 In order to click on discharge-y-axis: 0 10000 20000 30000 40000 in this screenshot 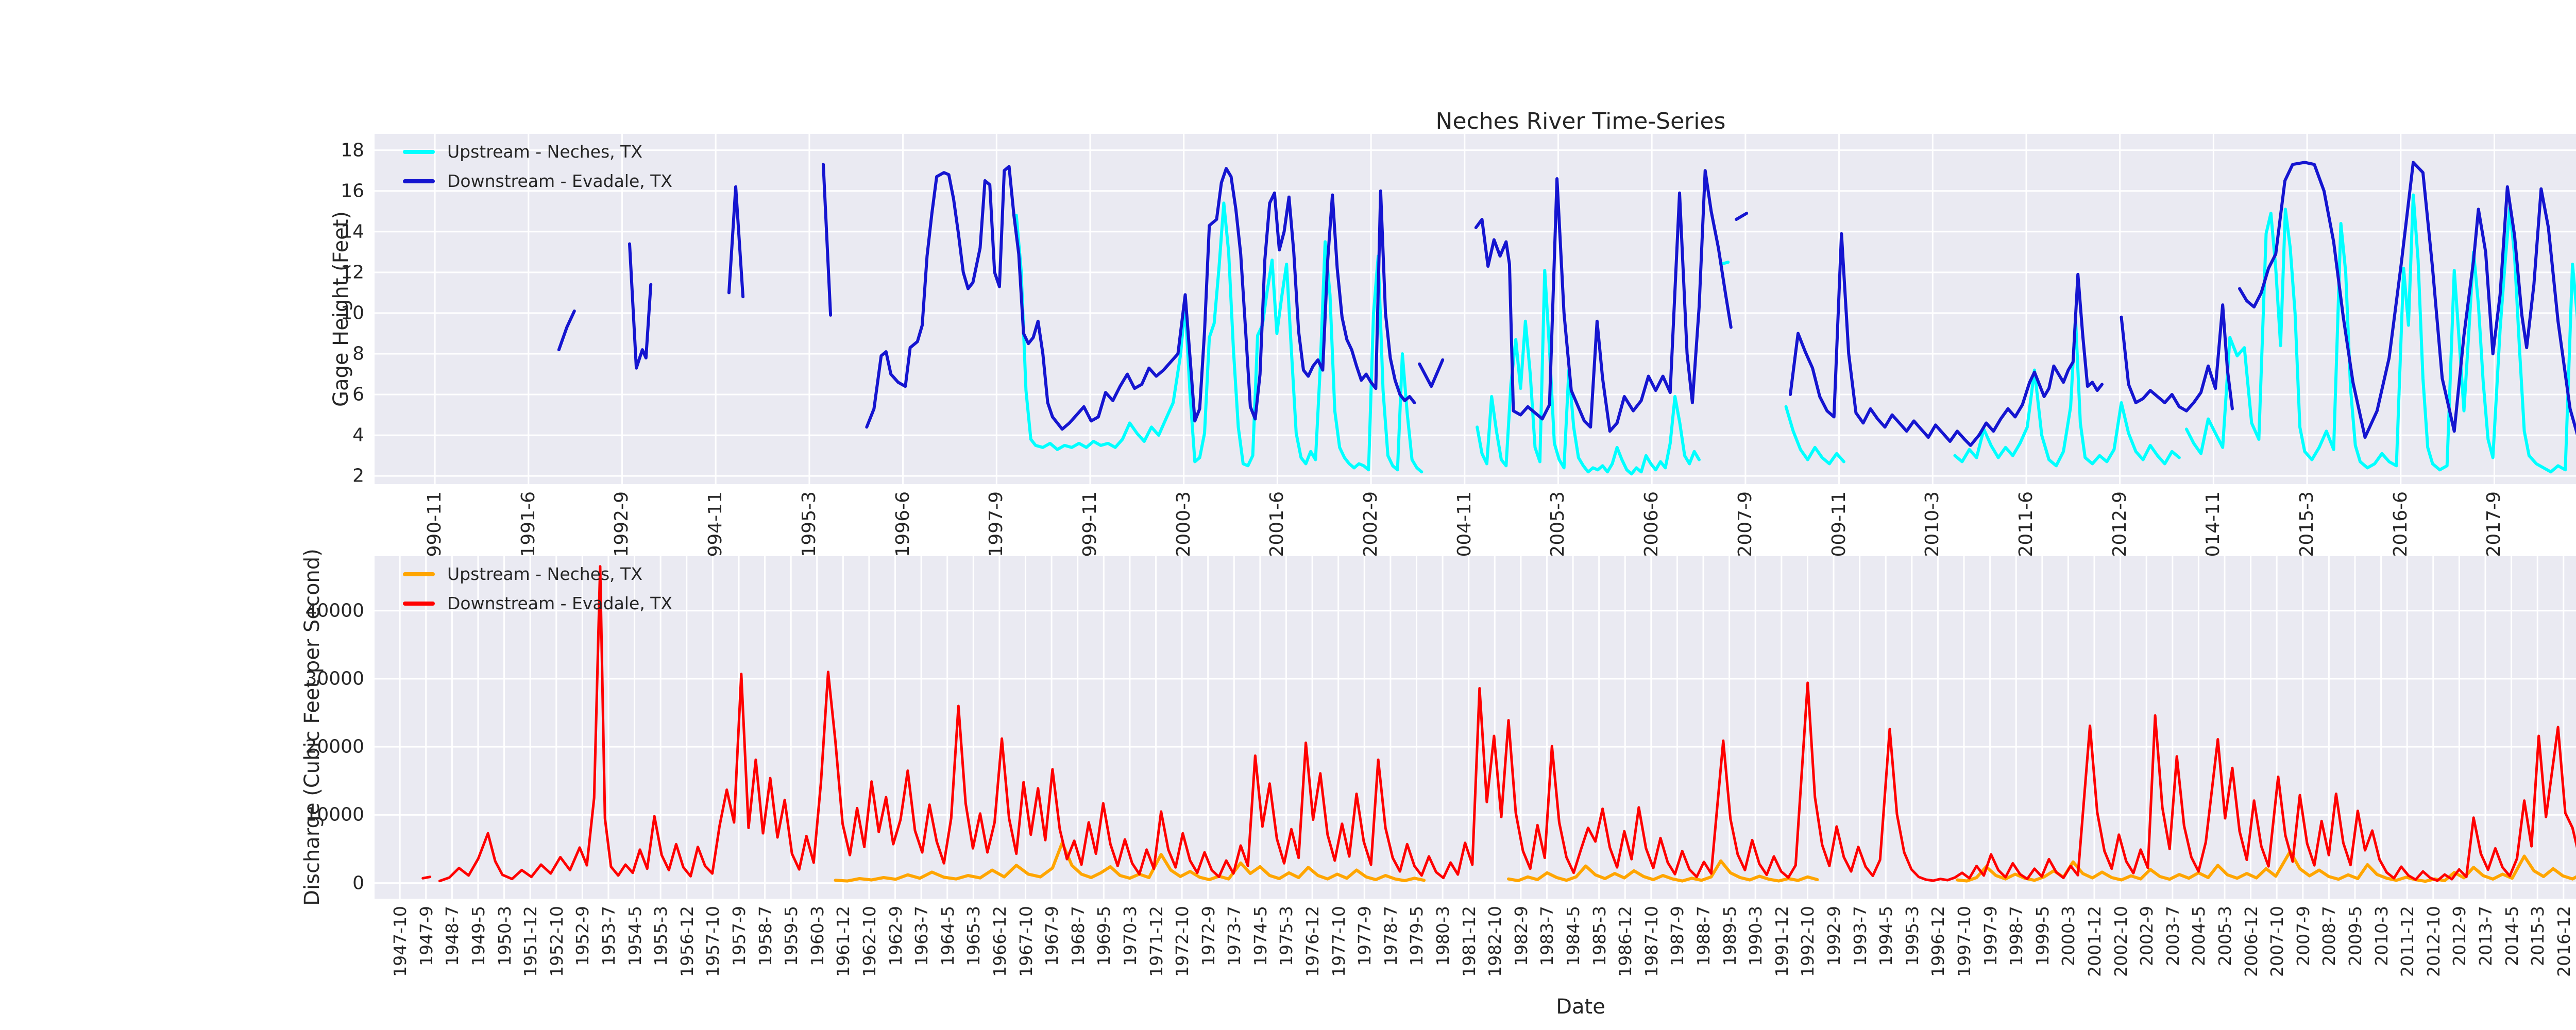, I will do `click(328, 727)`.